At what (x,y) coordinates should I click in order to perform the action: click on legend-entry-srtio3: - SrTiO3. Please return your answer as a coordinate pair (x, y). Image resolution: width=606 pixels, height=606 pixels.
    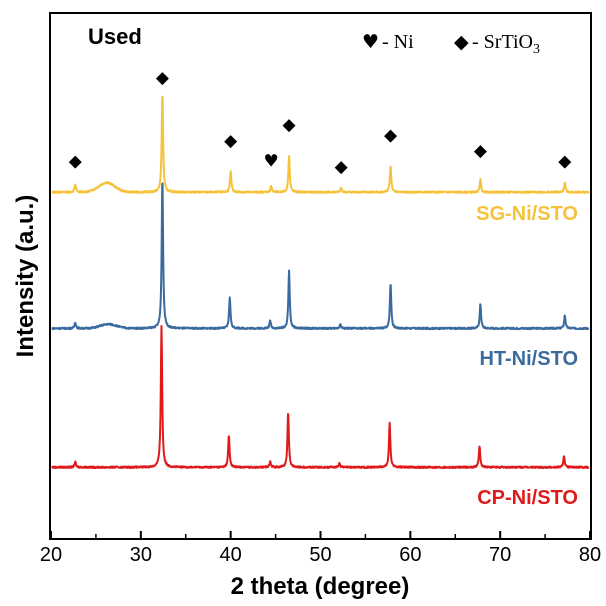
    Looking at the image, I should click on (506, 44).